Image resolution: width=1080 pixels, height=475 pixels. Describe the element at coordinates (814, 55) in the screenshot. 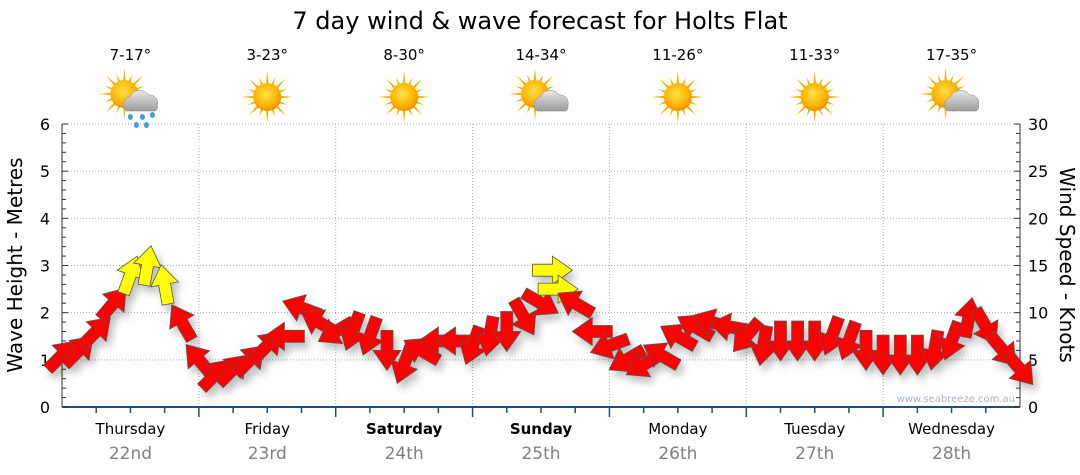

I see `temperature-range: 11-33°` at that location.